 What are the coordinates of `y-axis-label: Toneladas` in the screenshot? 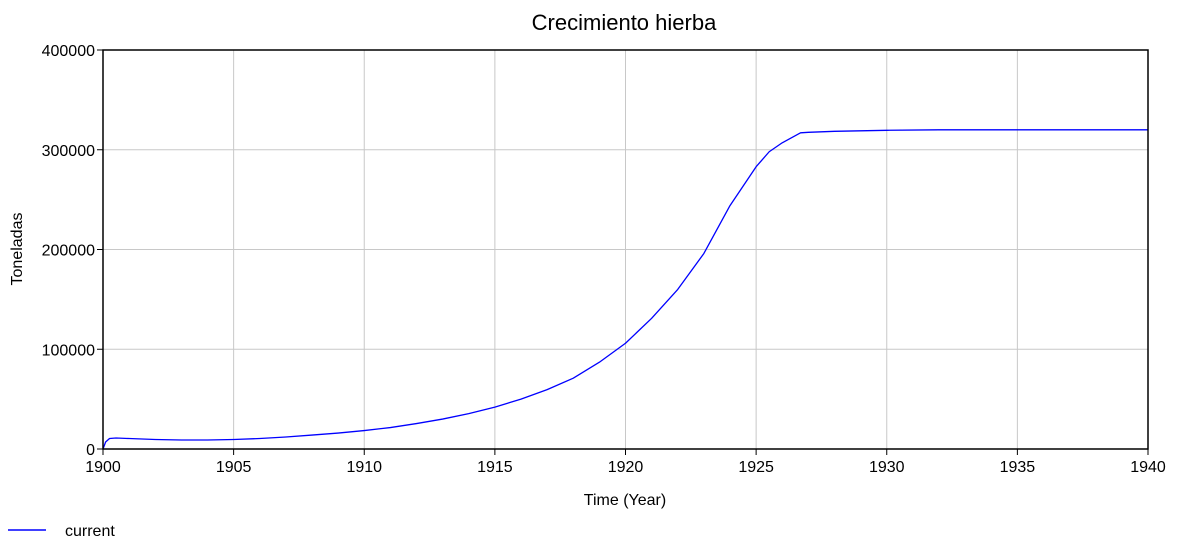 It's located at (17, 249).